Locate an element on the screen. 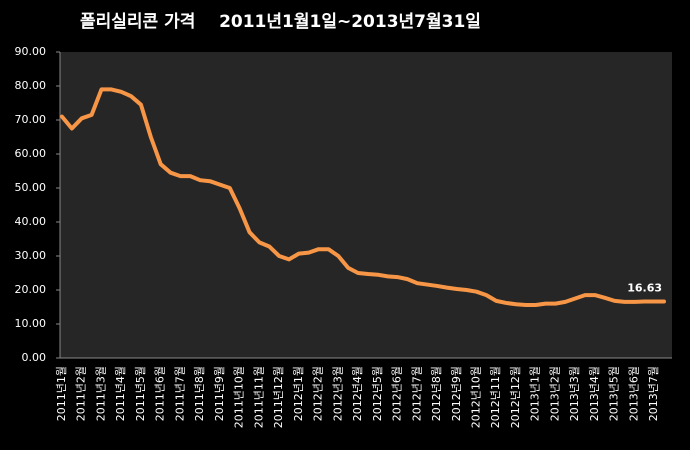 Image resolution: width=690 pixels, height=450 pixels. x-tick-label: 2013년2월 is located at coordinates (554, 393).